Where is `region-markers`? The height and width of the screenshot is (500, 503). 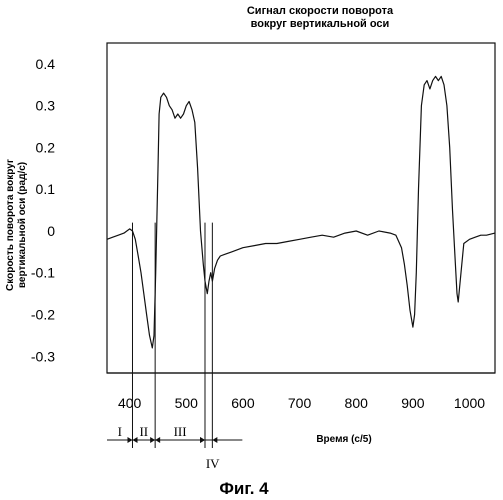 region-markers is located at coordinates (172, 335).